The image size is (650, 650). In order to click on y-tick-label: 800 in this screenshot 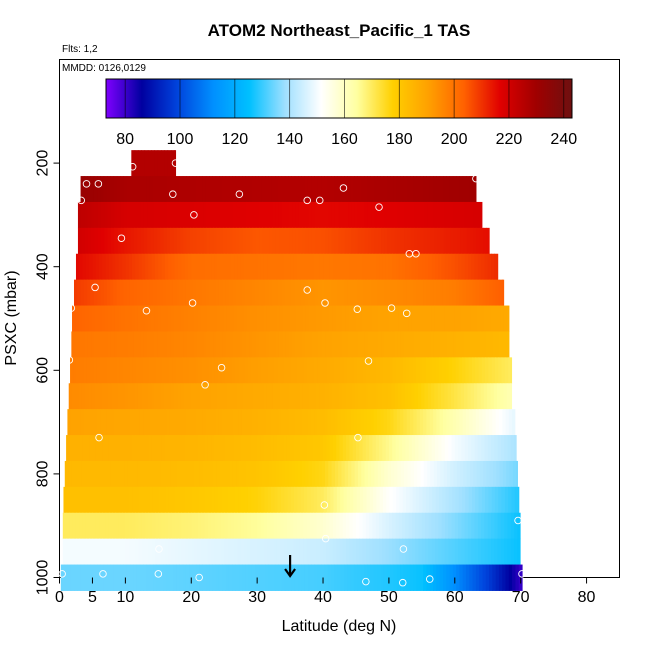, I will do `click(43, 473)`.